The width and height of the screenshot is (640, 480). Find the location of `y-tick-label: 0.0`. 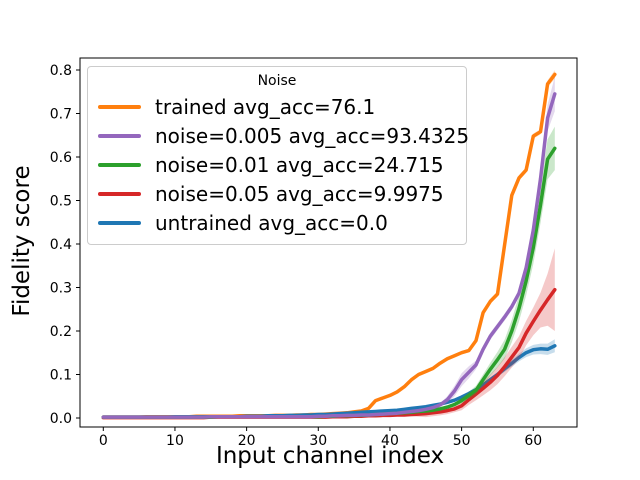

y-tick-label: 0.0 is located at coordinates (61, 419).